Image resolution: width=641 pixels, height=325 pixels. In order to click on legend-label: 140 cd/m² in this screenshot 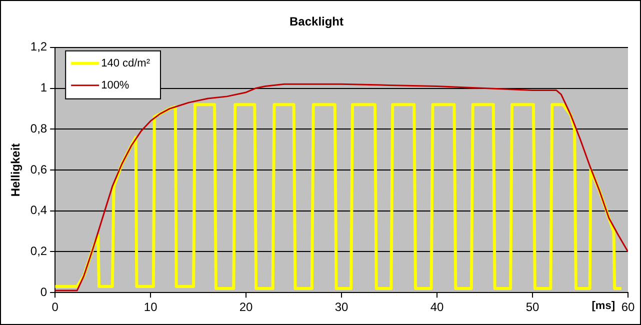, I will do `click(125, 63)`.